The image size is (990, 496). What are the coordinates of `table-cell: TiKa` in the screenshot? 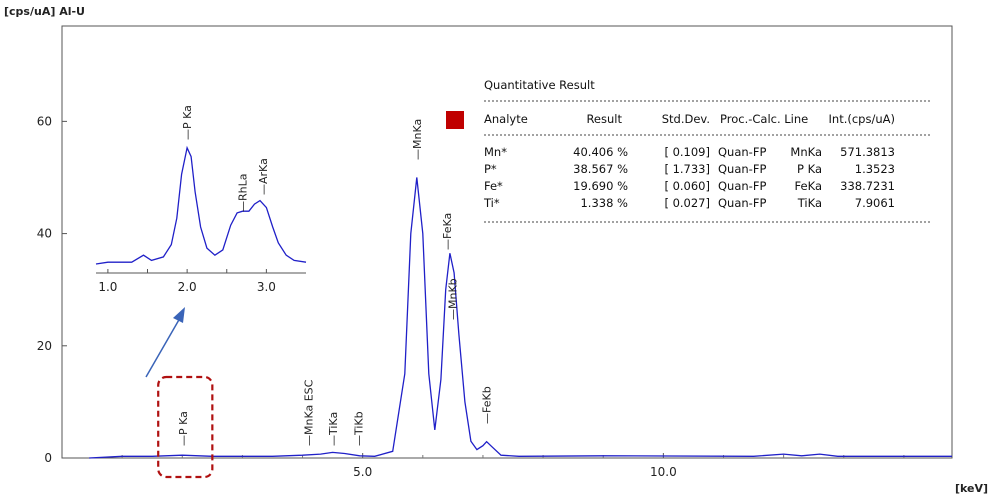 It's located at (809, 203).